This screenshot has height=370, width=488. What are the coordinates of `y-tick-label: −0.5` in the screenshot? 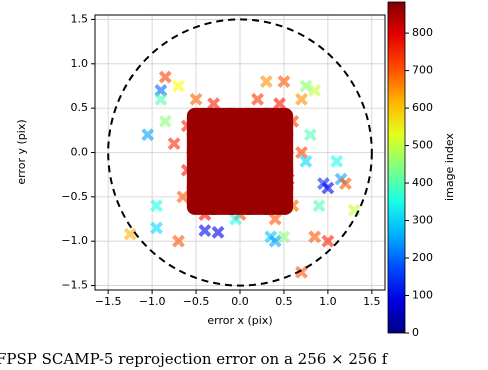 It's located at (74, 196).